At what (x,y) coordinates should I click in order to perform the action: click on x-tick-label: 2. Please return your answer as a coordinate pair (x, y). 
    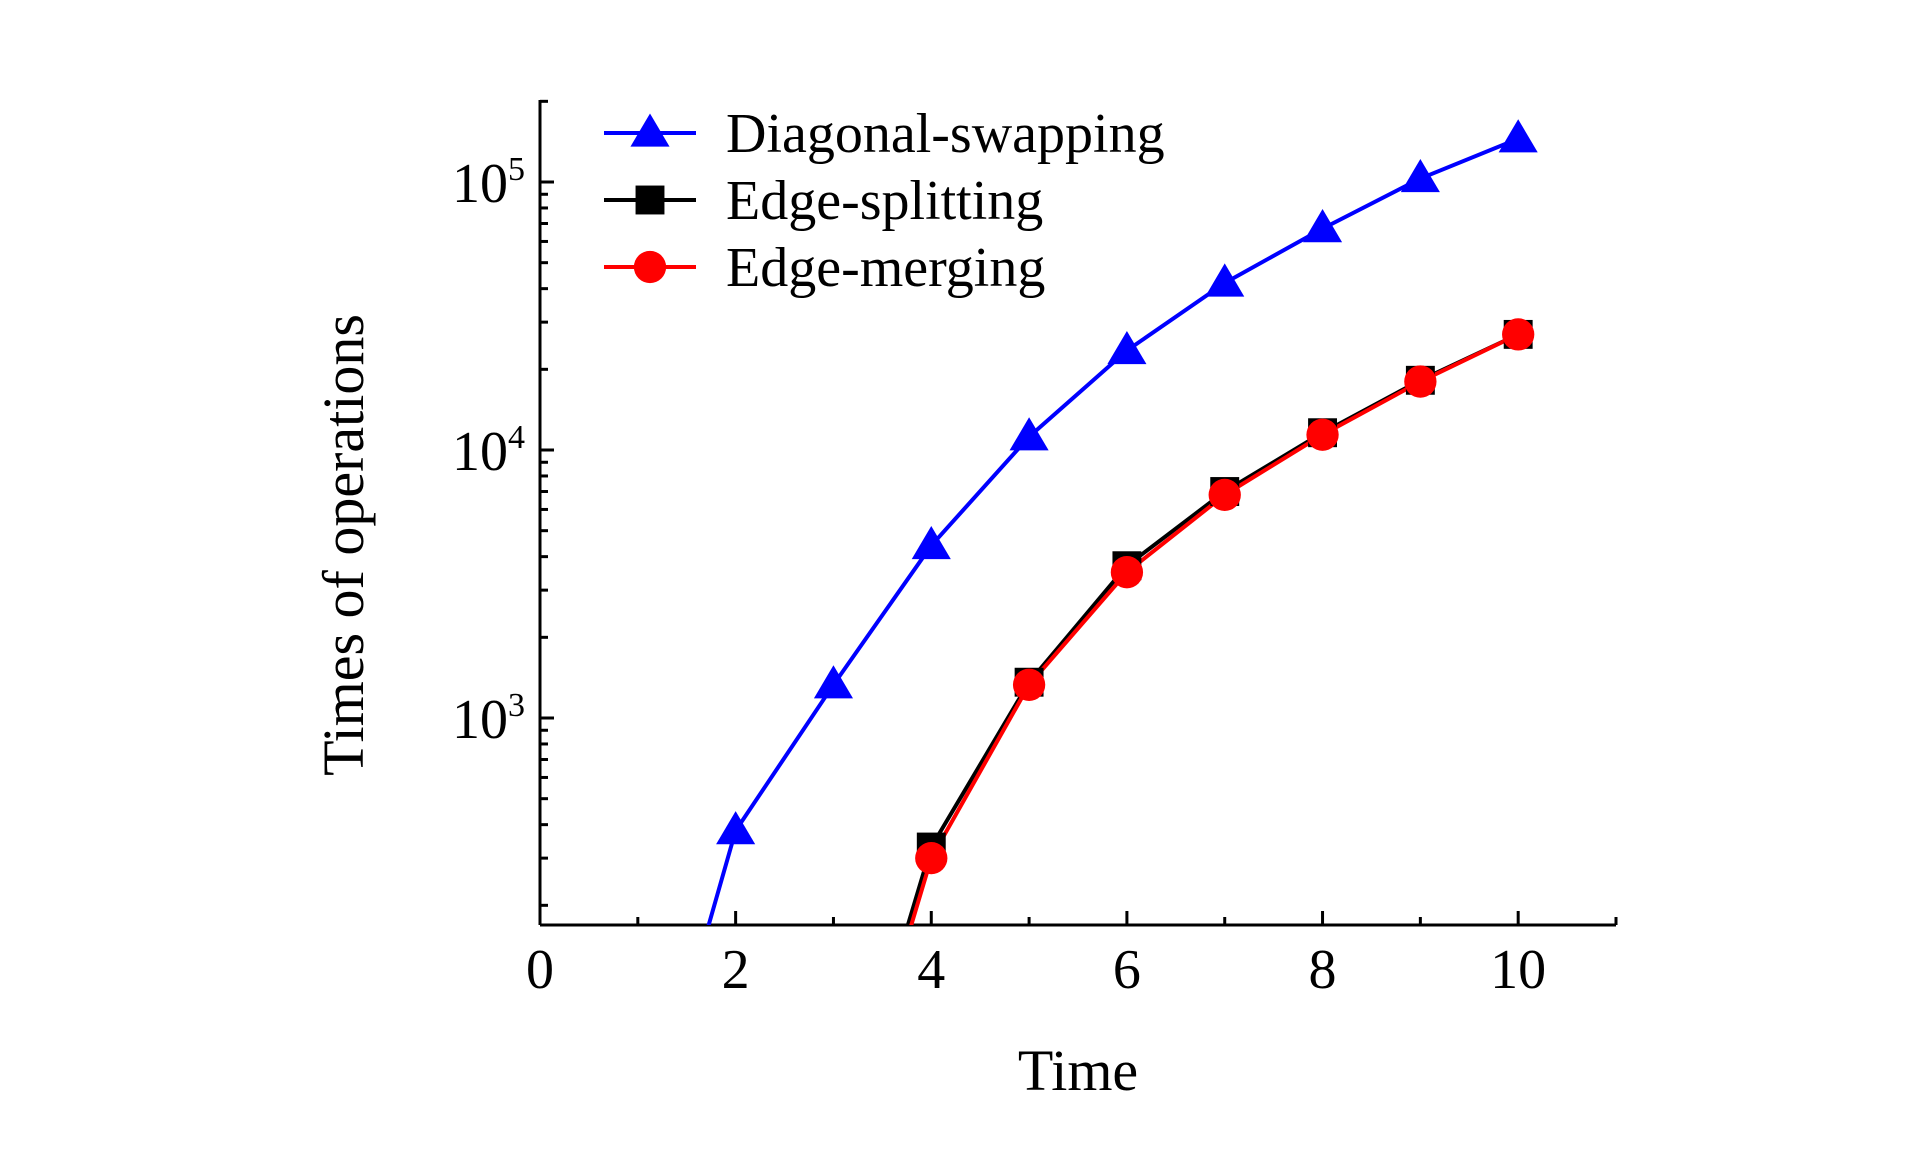
    Looking at the image, I should click on (736, 970).